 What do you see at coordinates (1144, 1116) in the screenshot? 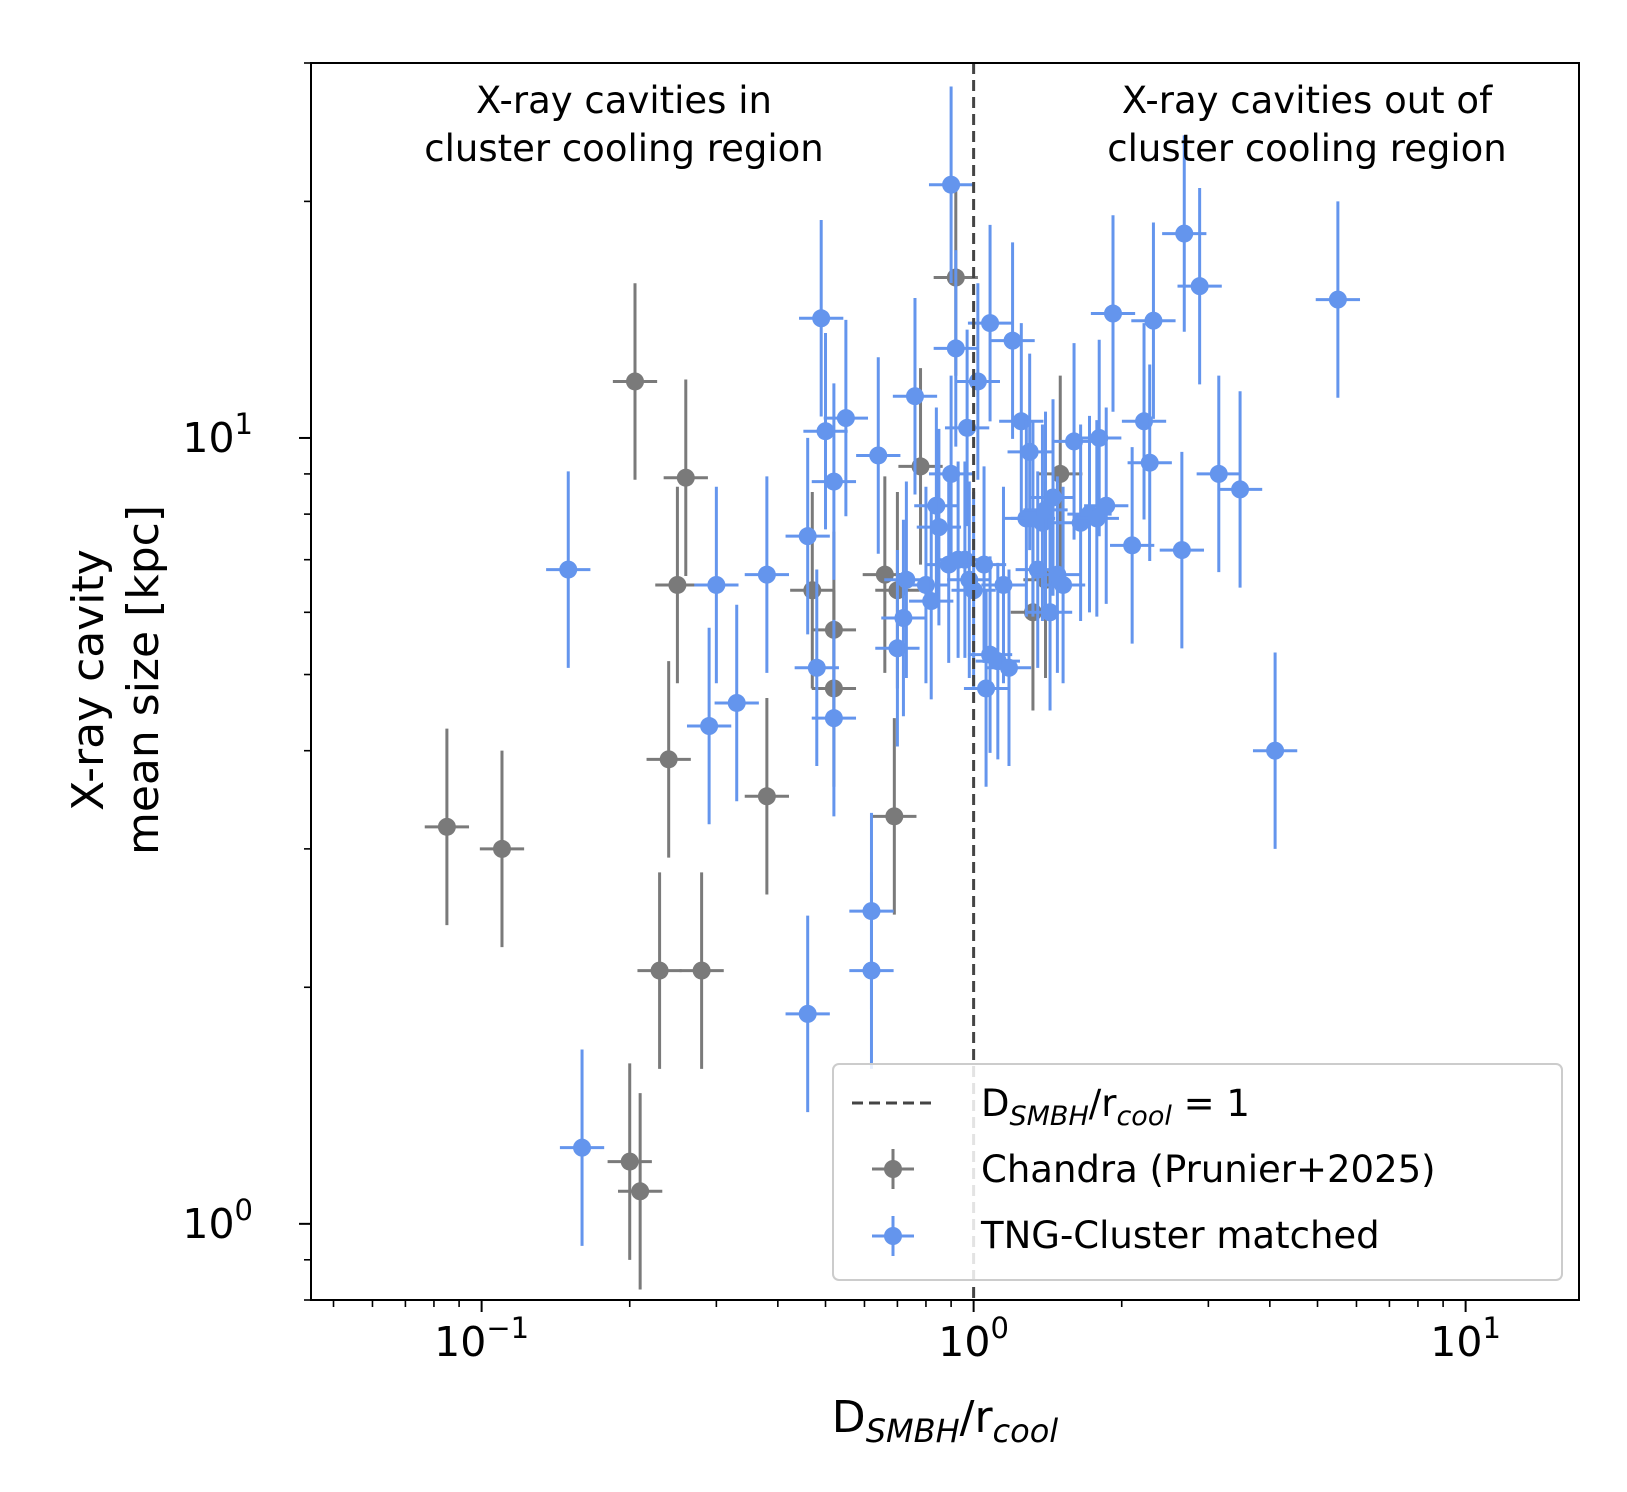
I see `legend-ref-sub2: cool` at bounding box center [1144, 1116].